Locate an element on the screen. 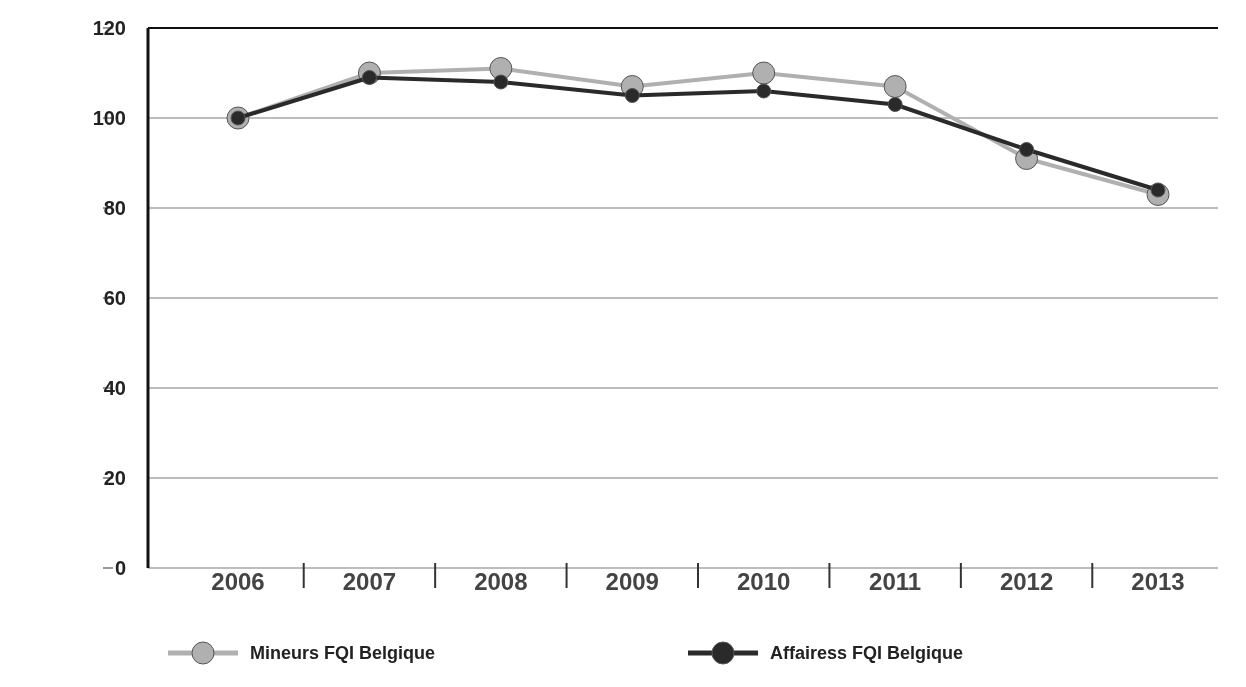 The height and width of the screenshot is (687, 1246). x-tick-label: 2011 is located at coordinates (895, 581).